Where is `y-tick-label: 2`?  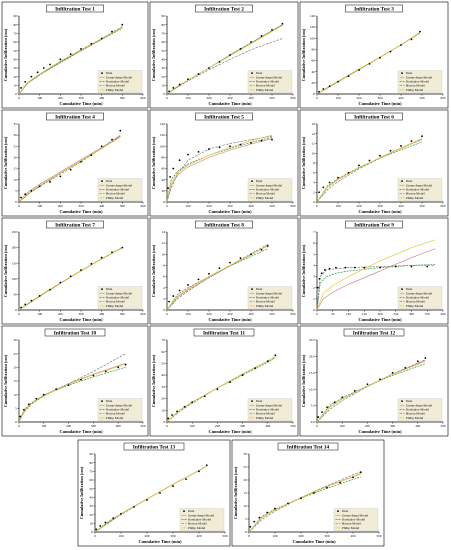
y-tick-label: 2 is located at coordinates (314, 288).